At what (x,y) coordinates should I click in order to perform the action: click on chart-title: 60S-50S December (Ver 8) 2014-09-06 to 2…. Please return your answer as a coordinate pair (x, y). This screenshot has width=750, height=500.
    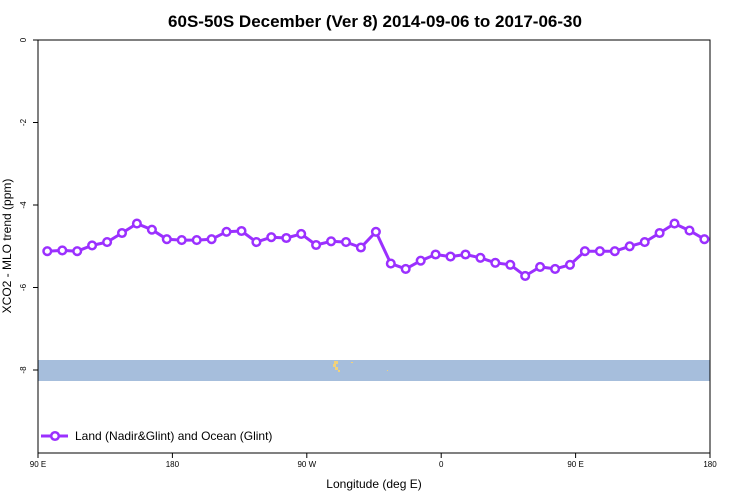
    Looking at the image, I should click on (375, 21).